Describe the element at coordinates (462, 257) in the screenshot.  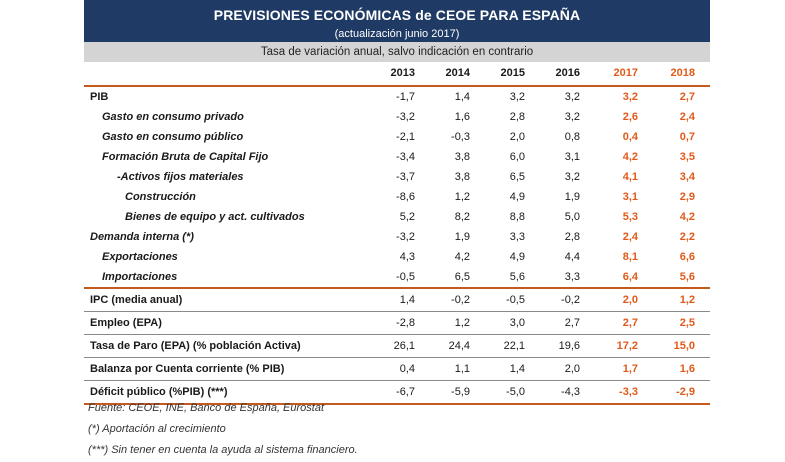
I see `value-cell: 4,2` at that location.